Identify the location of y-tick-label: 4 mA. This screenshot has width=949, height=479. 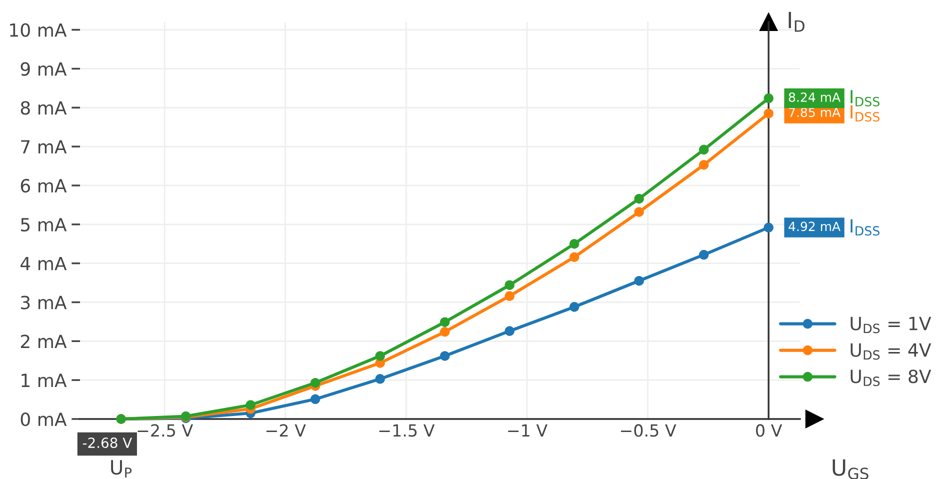
(43, 263).